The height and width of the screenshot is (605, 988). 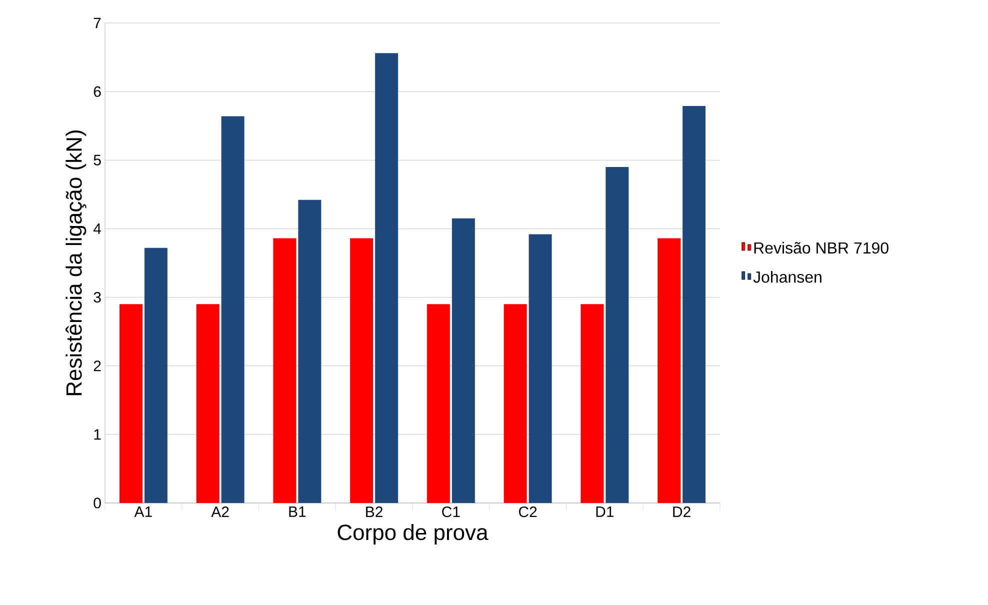 I want to click on x-tick-label: A1, so click(x=143, y=511).